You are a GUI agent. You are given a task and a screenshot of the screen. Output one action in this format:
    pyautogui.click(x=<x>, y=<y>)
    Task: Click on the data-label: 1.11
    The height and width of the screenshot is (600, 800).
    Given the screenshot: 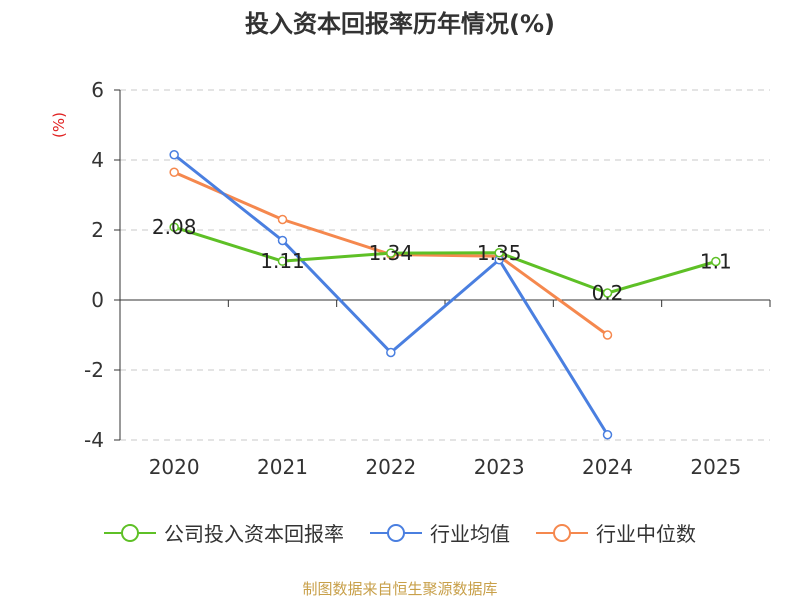 What is the action you would take?
    pyautogui.click(x=282, y=261)
    